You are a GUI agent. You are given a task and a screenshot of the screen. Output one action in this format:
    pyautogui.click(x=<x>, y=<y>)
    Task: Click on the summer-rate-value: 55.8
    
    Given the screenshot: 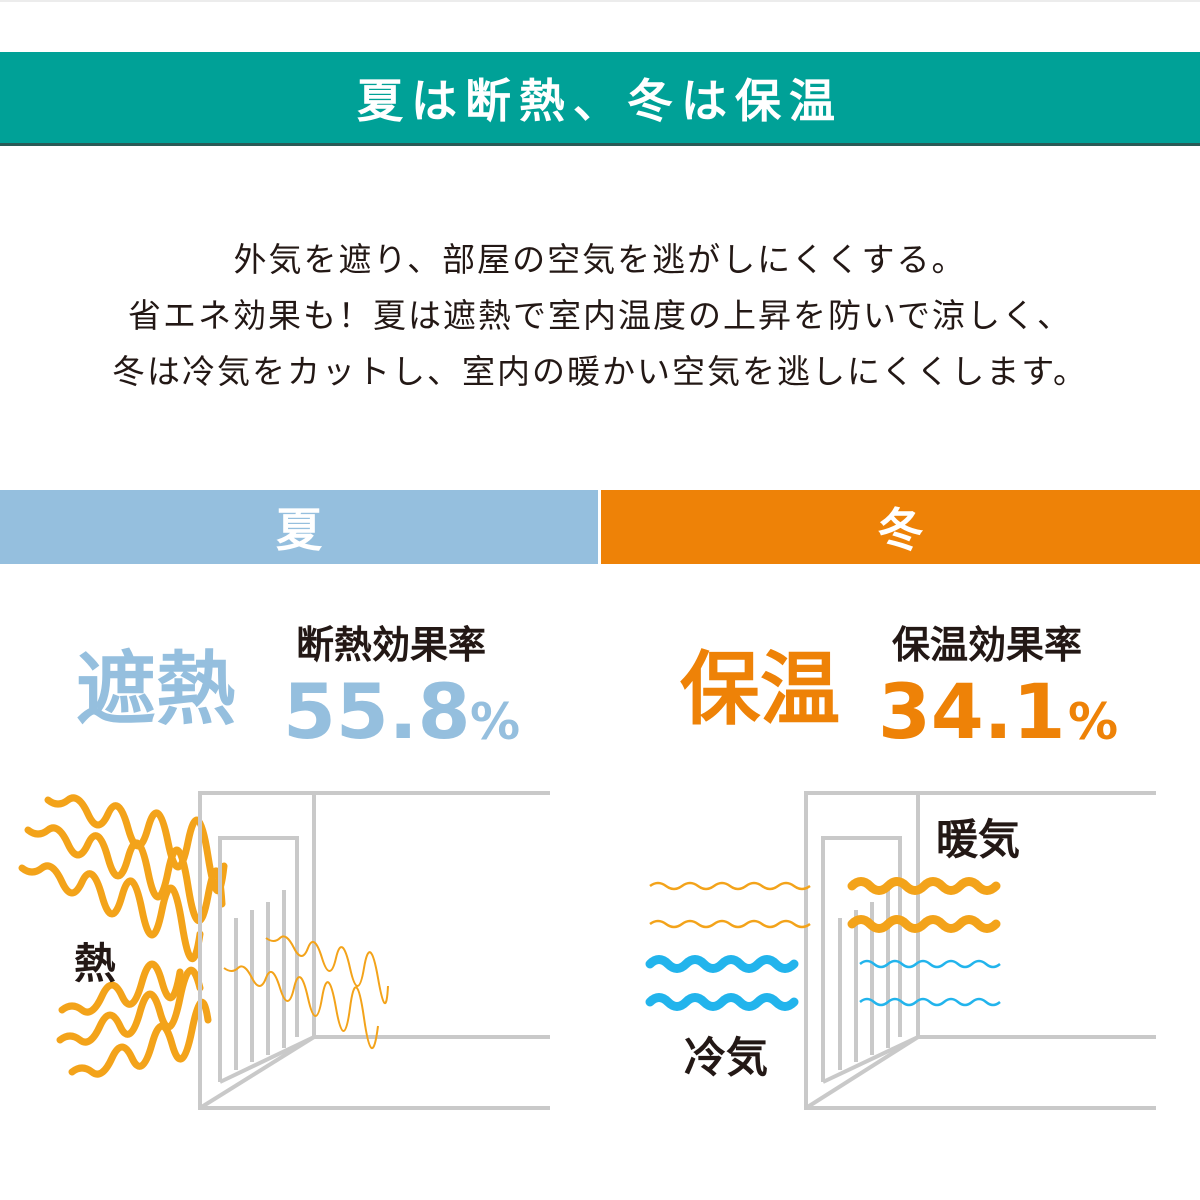 What is the action you would take?
    pyautogui.click(x=377, y=711)
    